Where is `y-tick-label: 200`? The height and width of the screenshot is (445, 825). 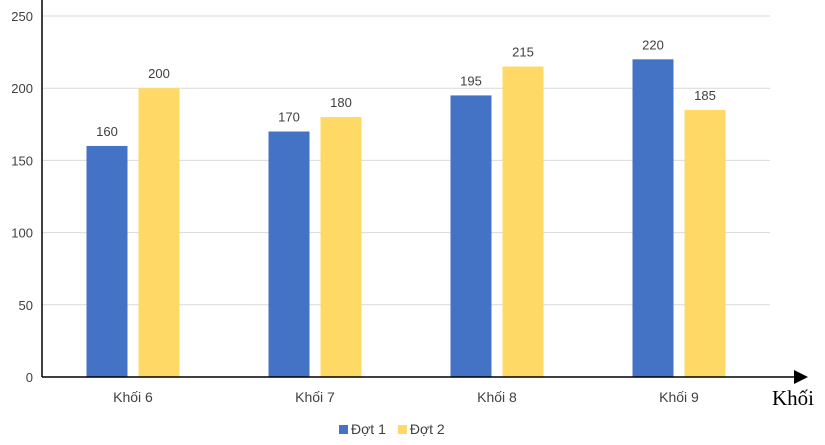 y-tick-label: 200 is located at coordinates (22, 88).